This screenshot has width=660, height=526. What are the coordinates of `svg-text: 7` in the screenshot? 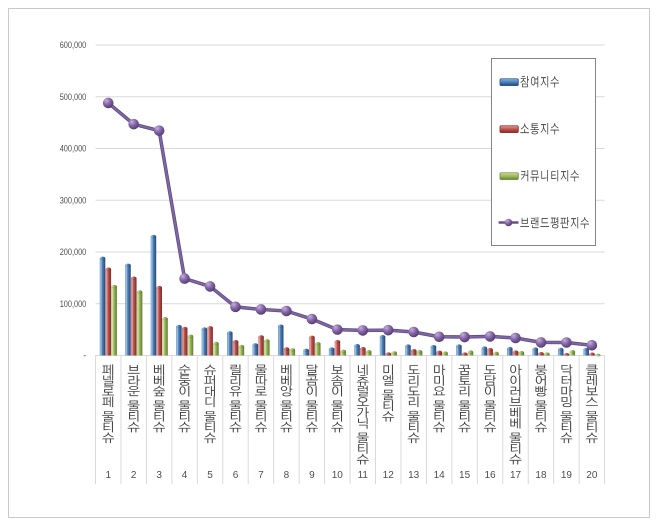 It's located at (261, 475).